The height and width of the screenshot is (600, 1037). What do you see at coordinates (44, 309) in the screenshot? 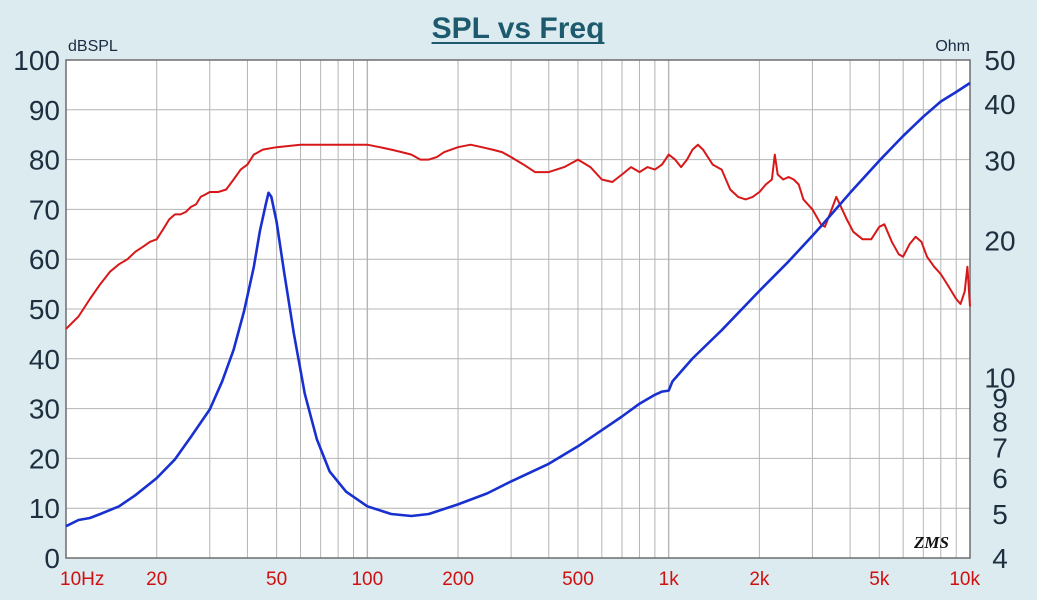
I see `left-tick-label: 50` at bounding box center [44, 309].